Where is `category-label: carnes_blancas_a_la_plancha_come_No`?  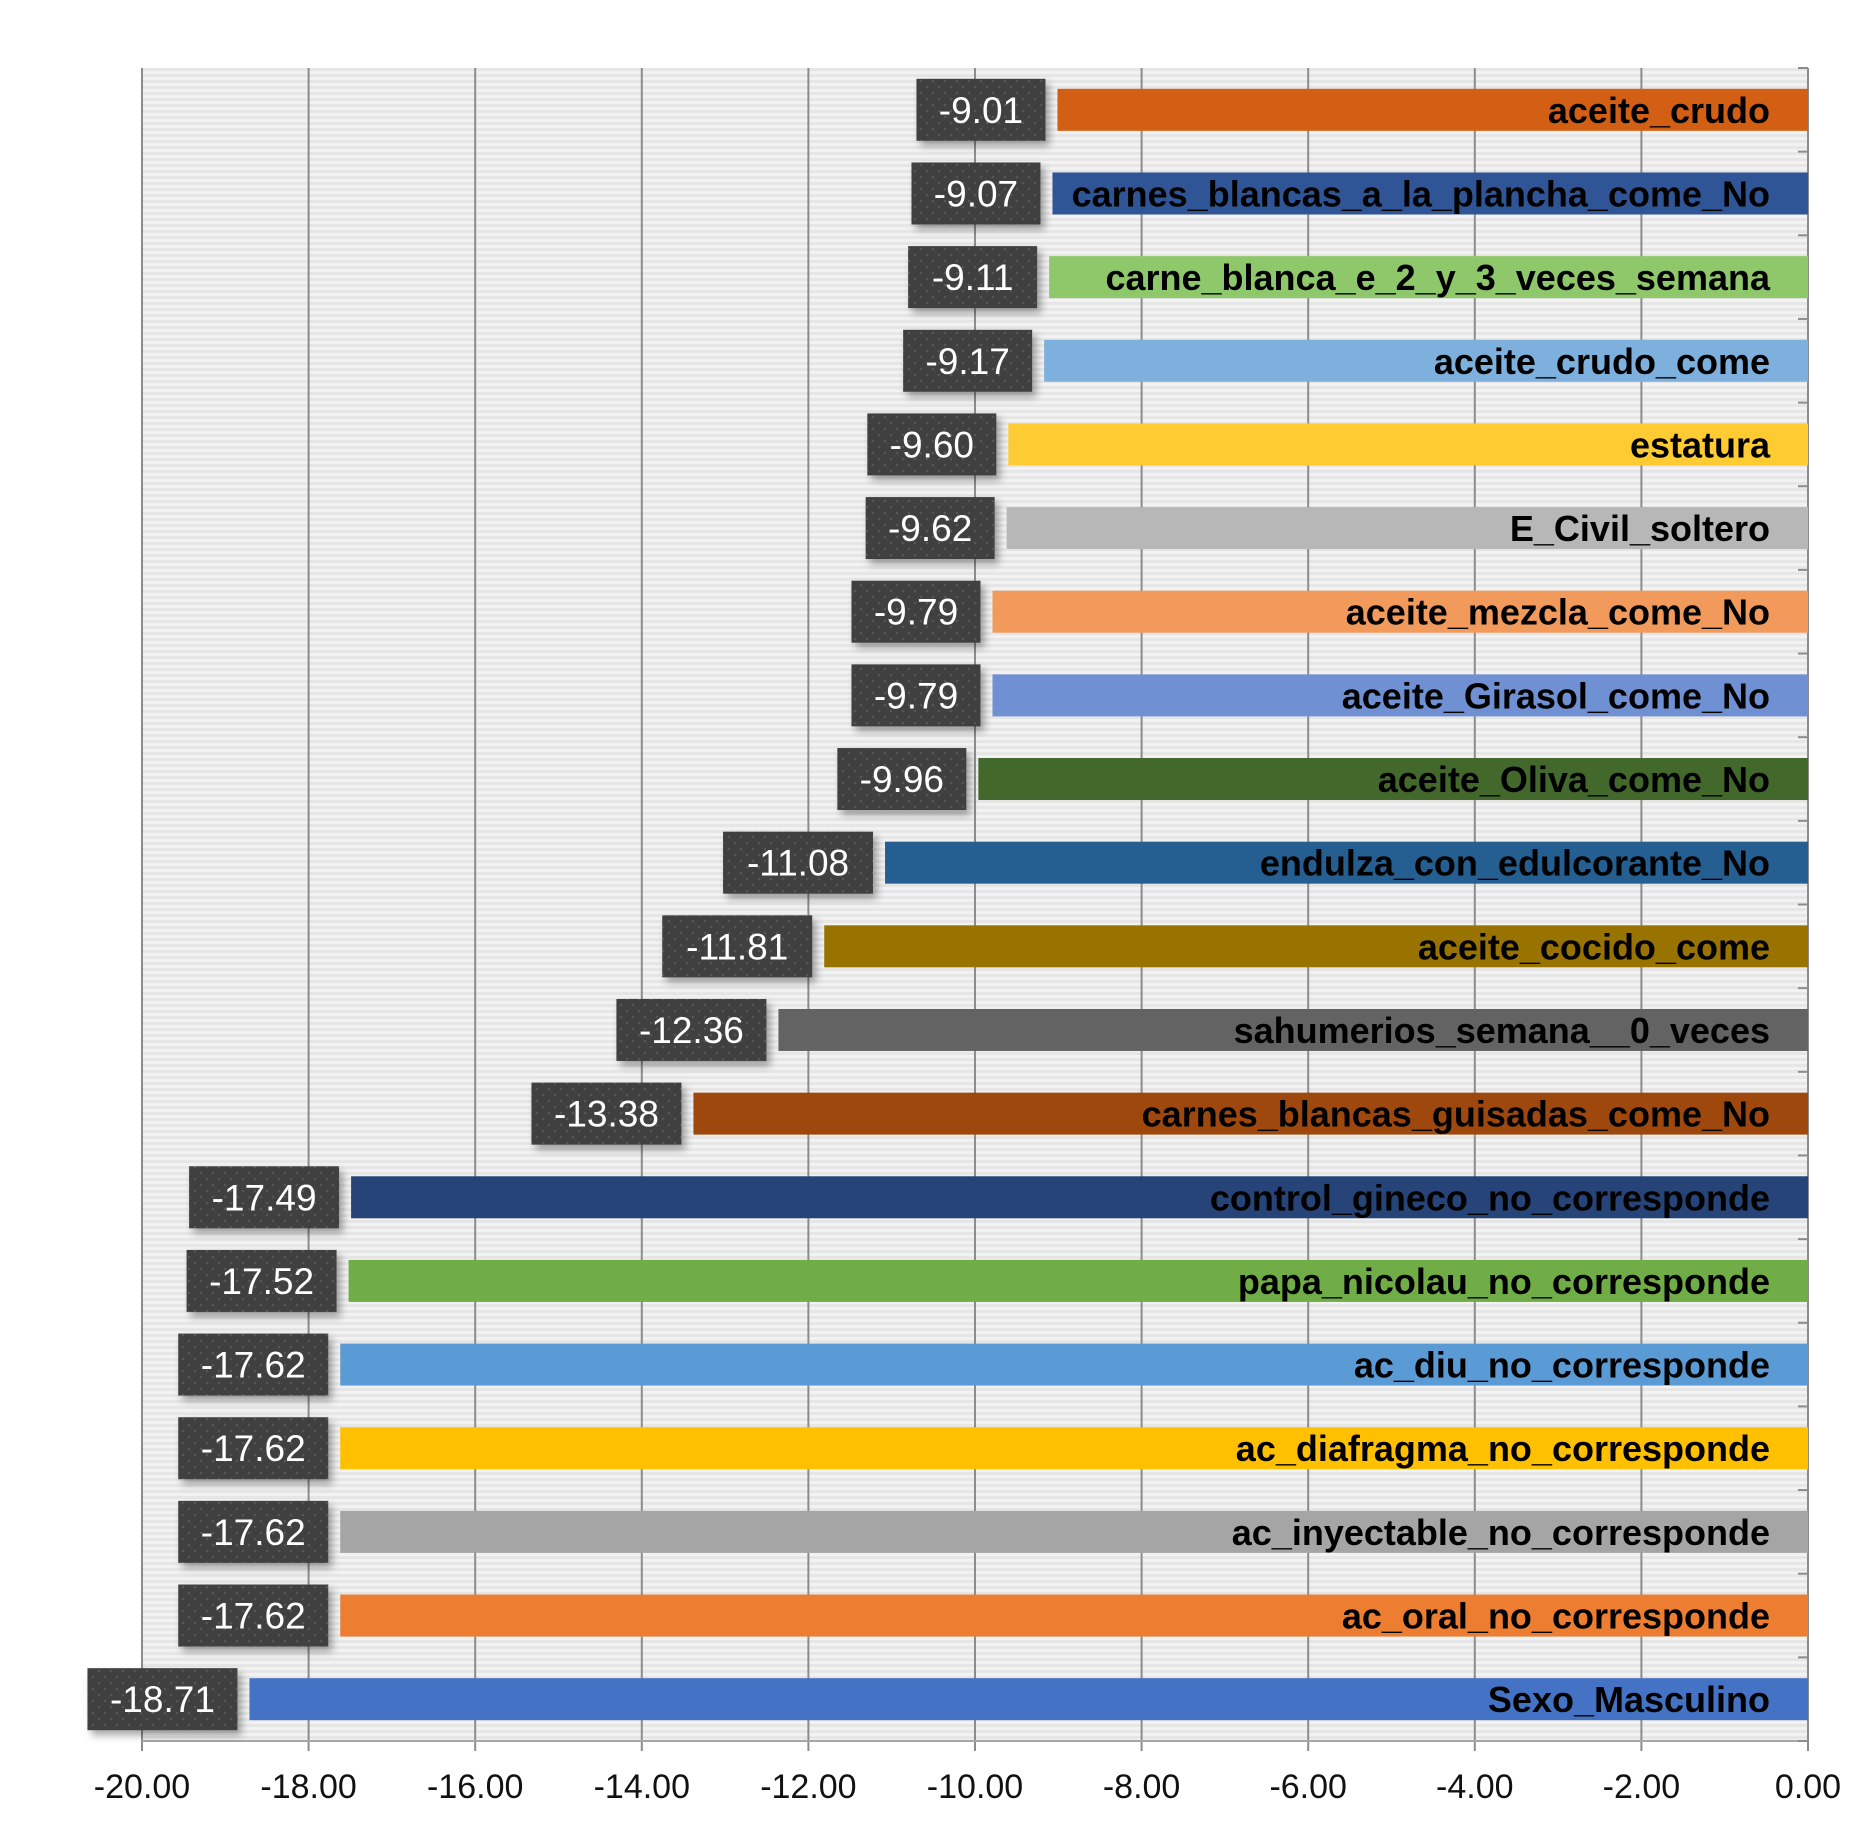
category-label: carnes_blancas_a_la_plancha_come_No is located at coordinates (1421, 193).